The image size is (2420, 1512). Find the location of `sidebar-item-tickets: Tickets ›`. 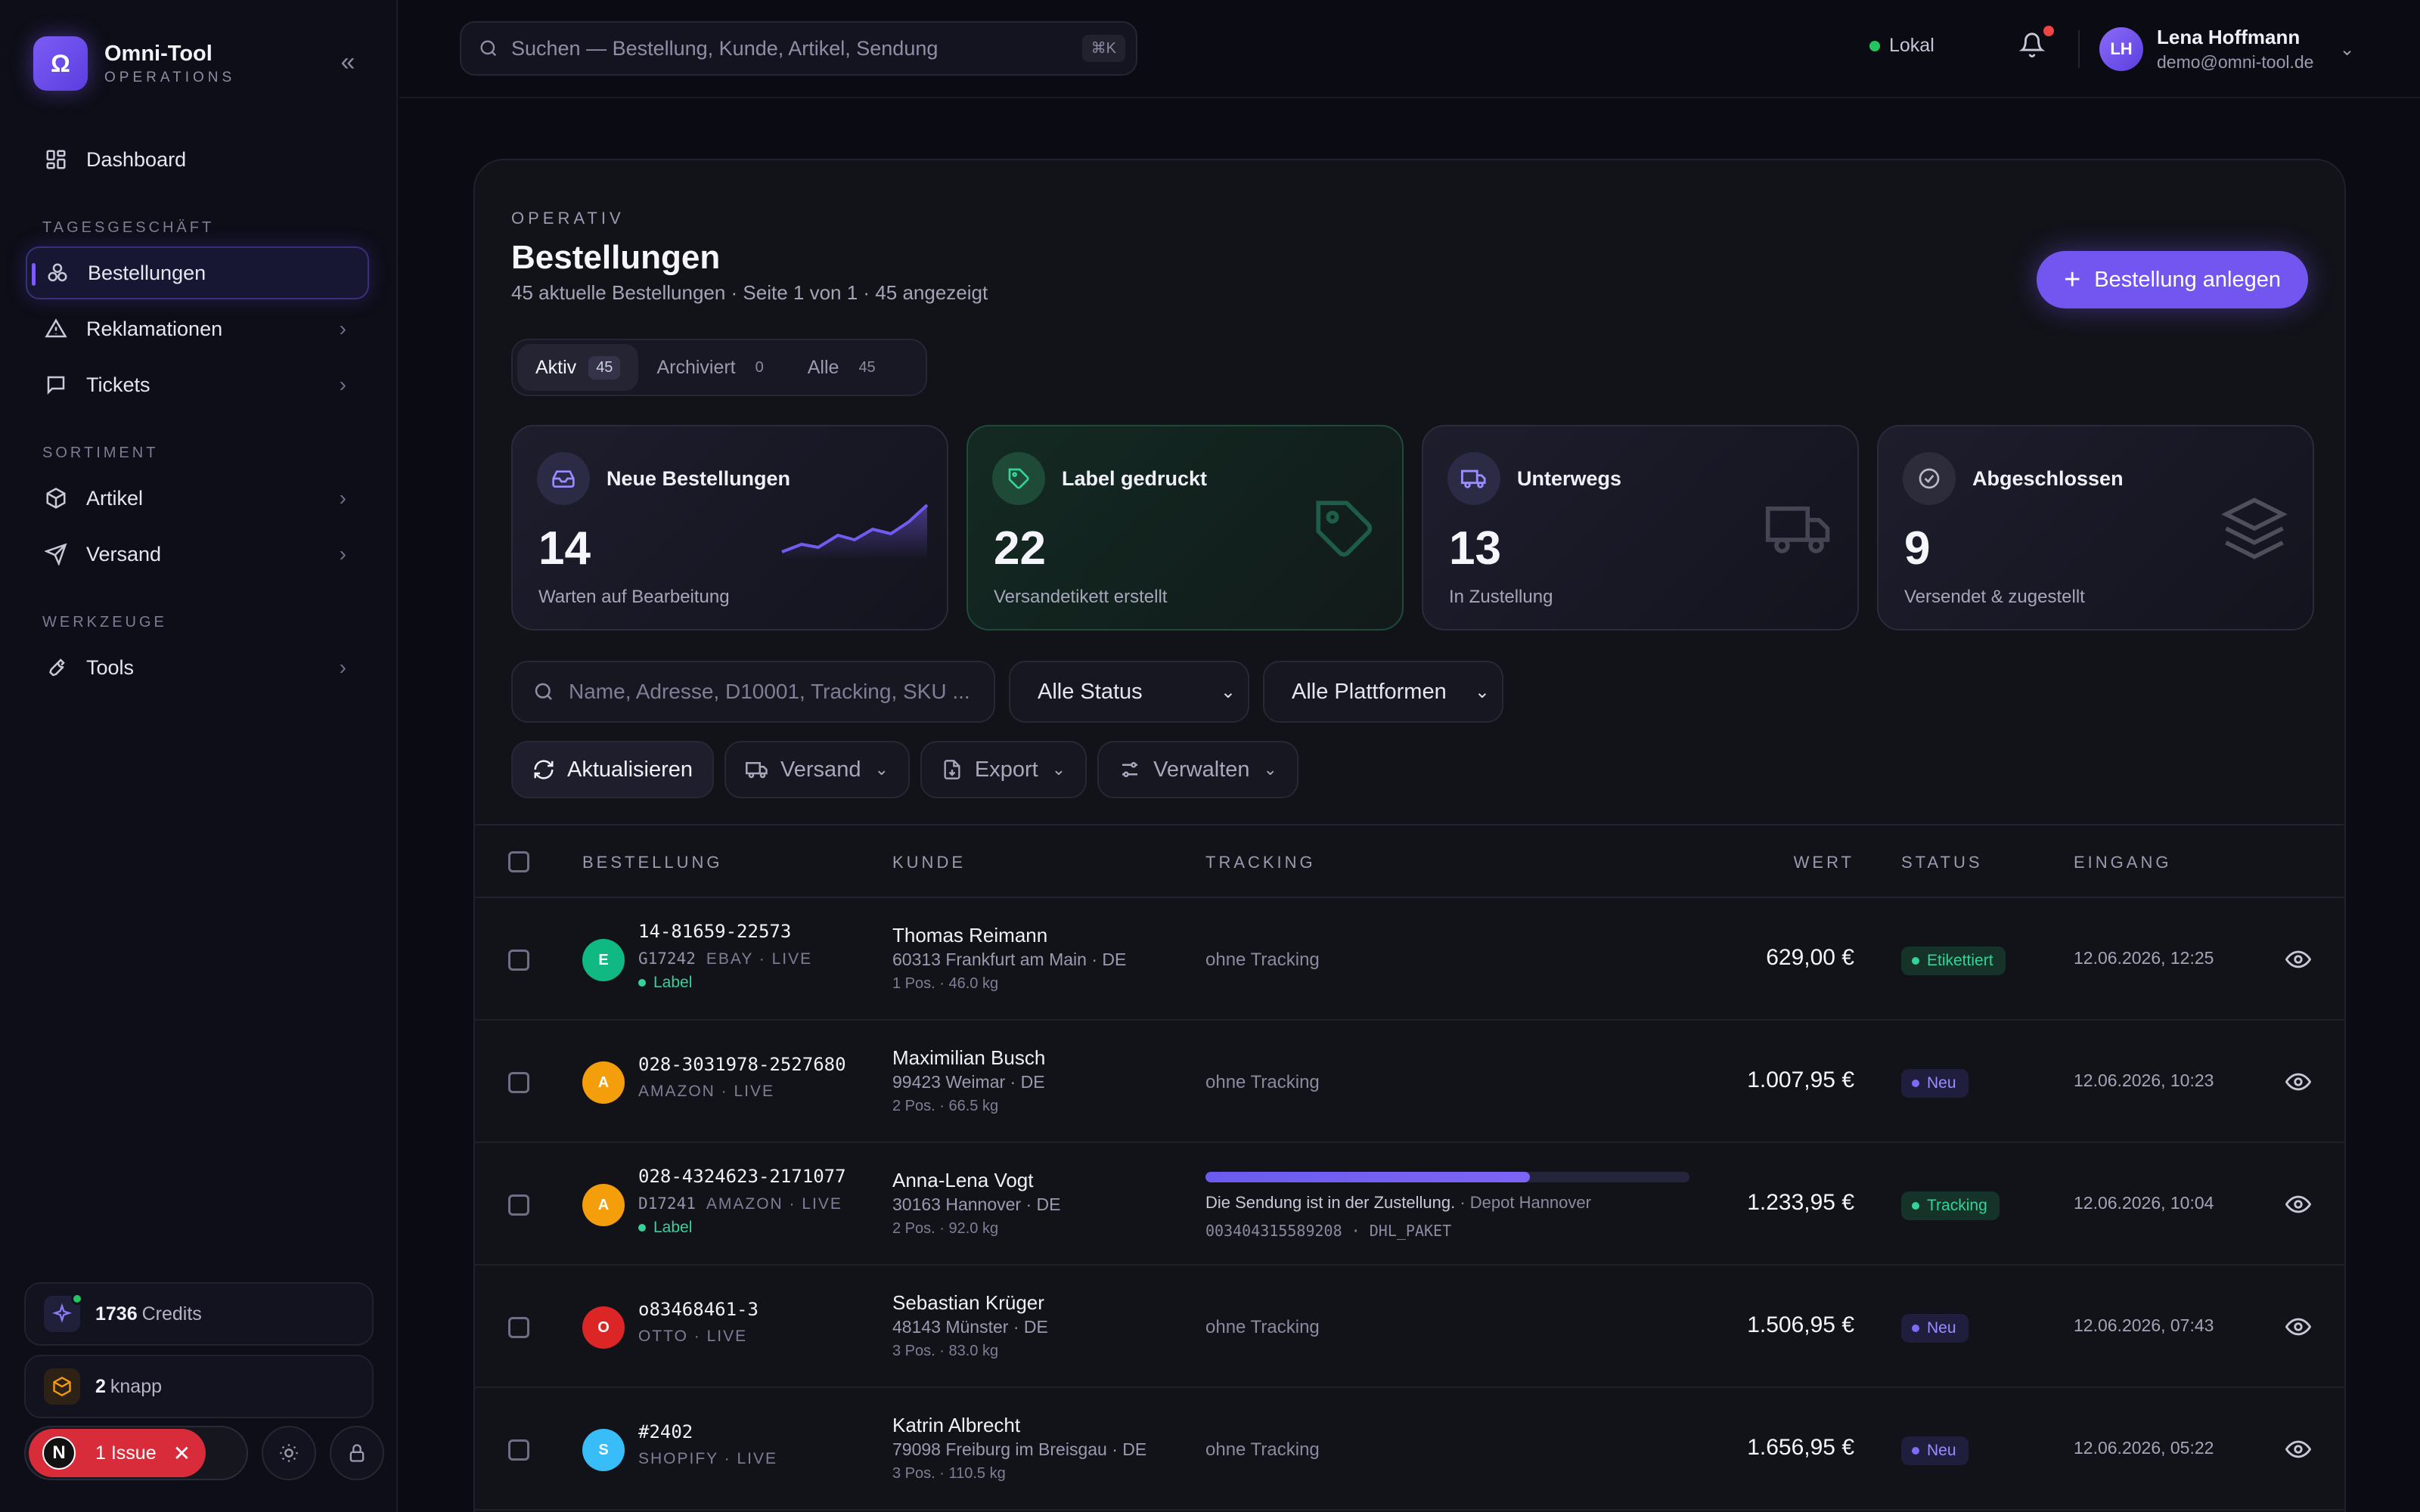

sidebar-item-tickets: Tickets › is located at coordinates (197, 384).